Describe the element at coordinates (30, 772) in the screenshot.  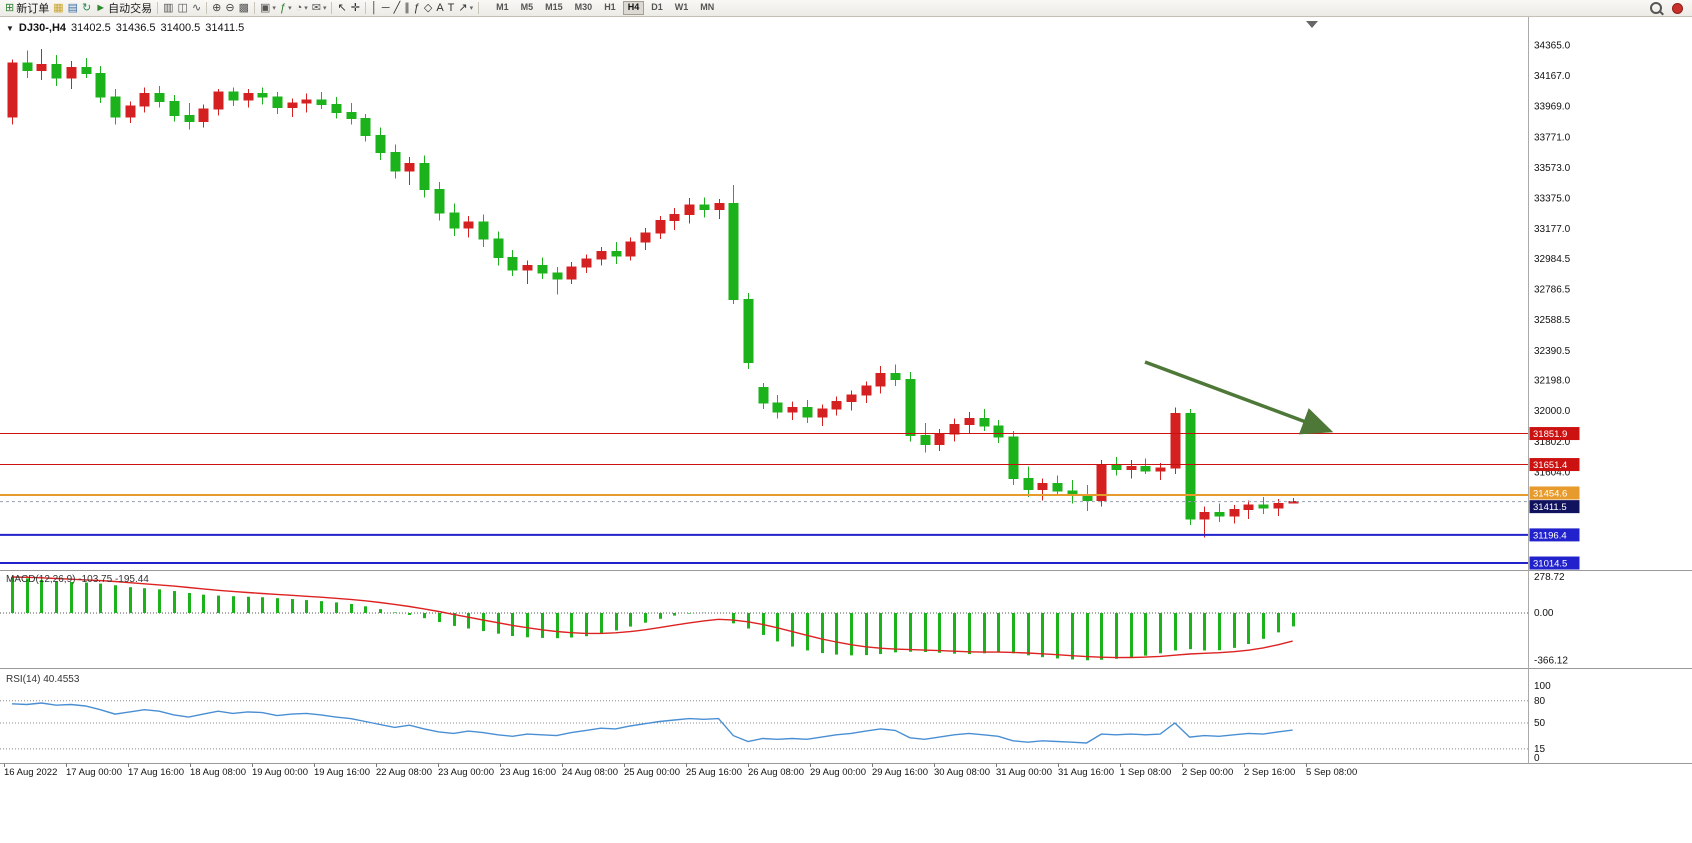
I see `time-label: 16 Aug 2022` at that location.